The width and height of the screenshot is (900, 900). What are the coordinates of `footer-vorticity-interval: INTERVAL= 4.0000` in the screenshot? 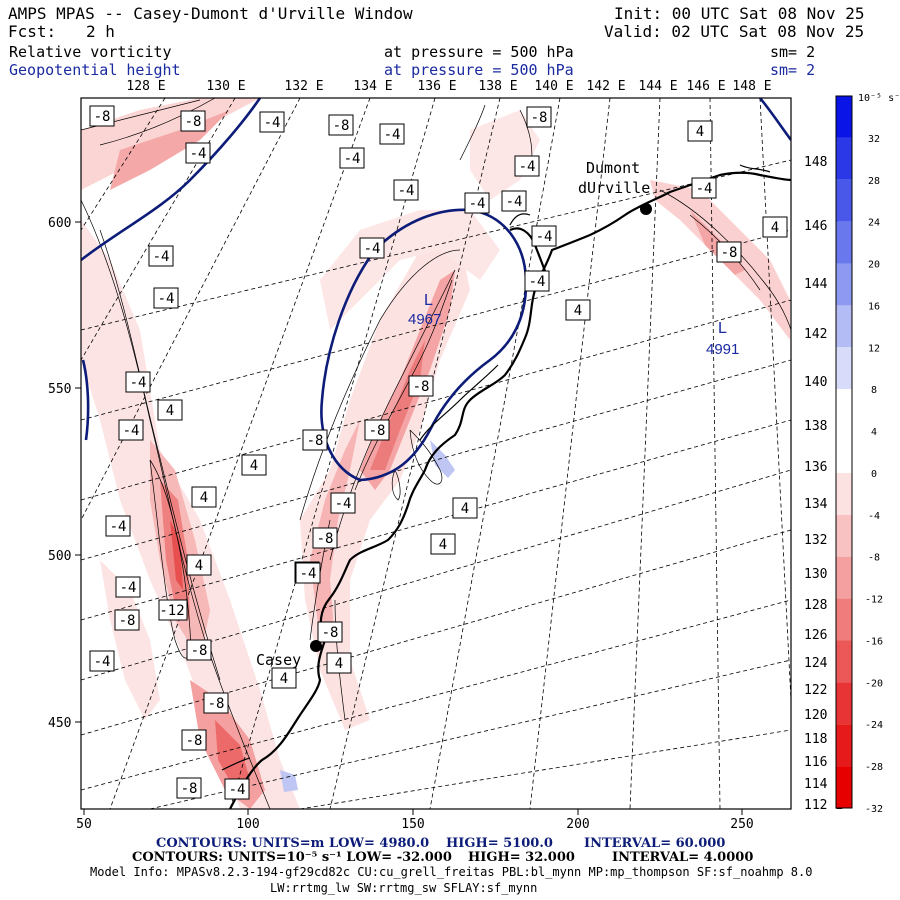 It's located at (683, 857).